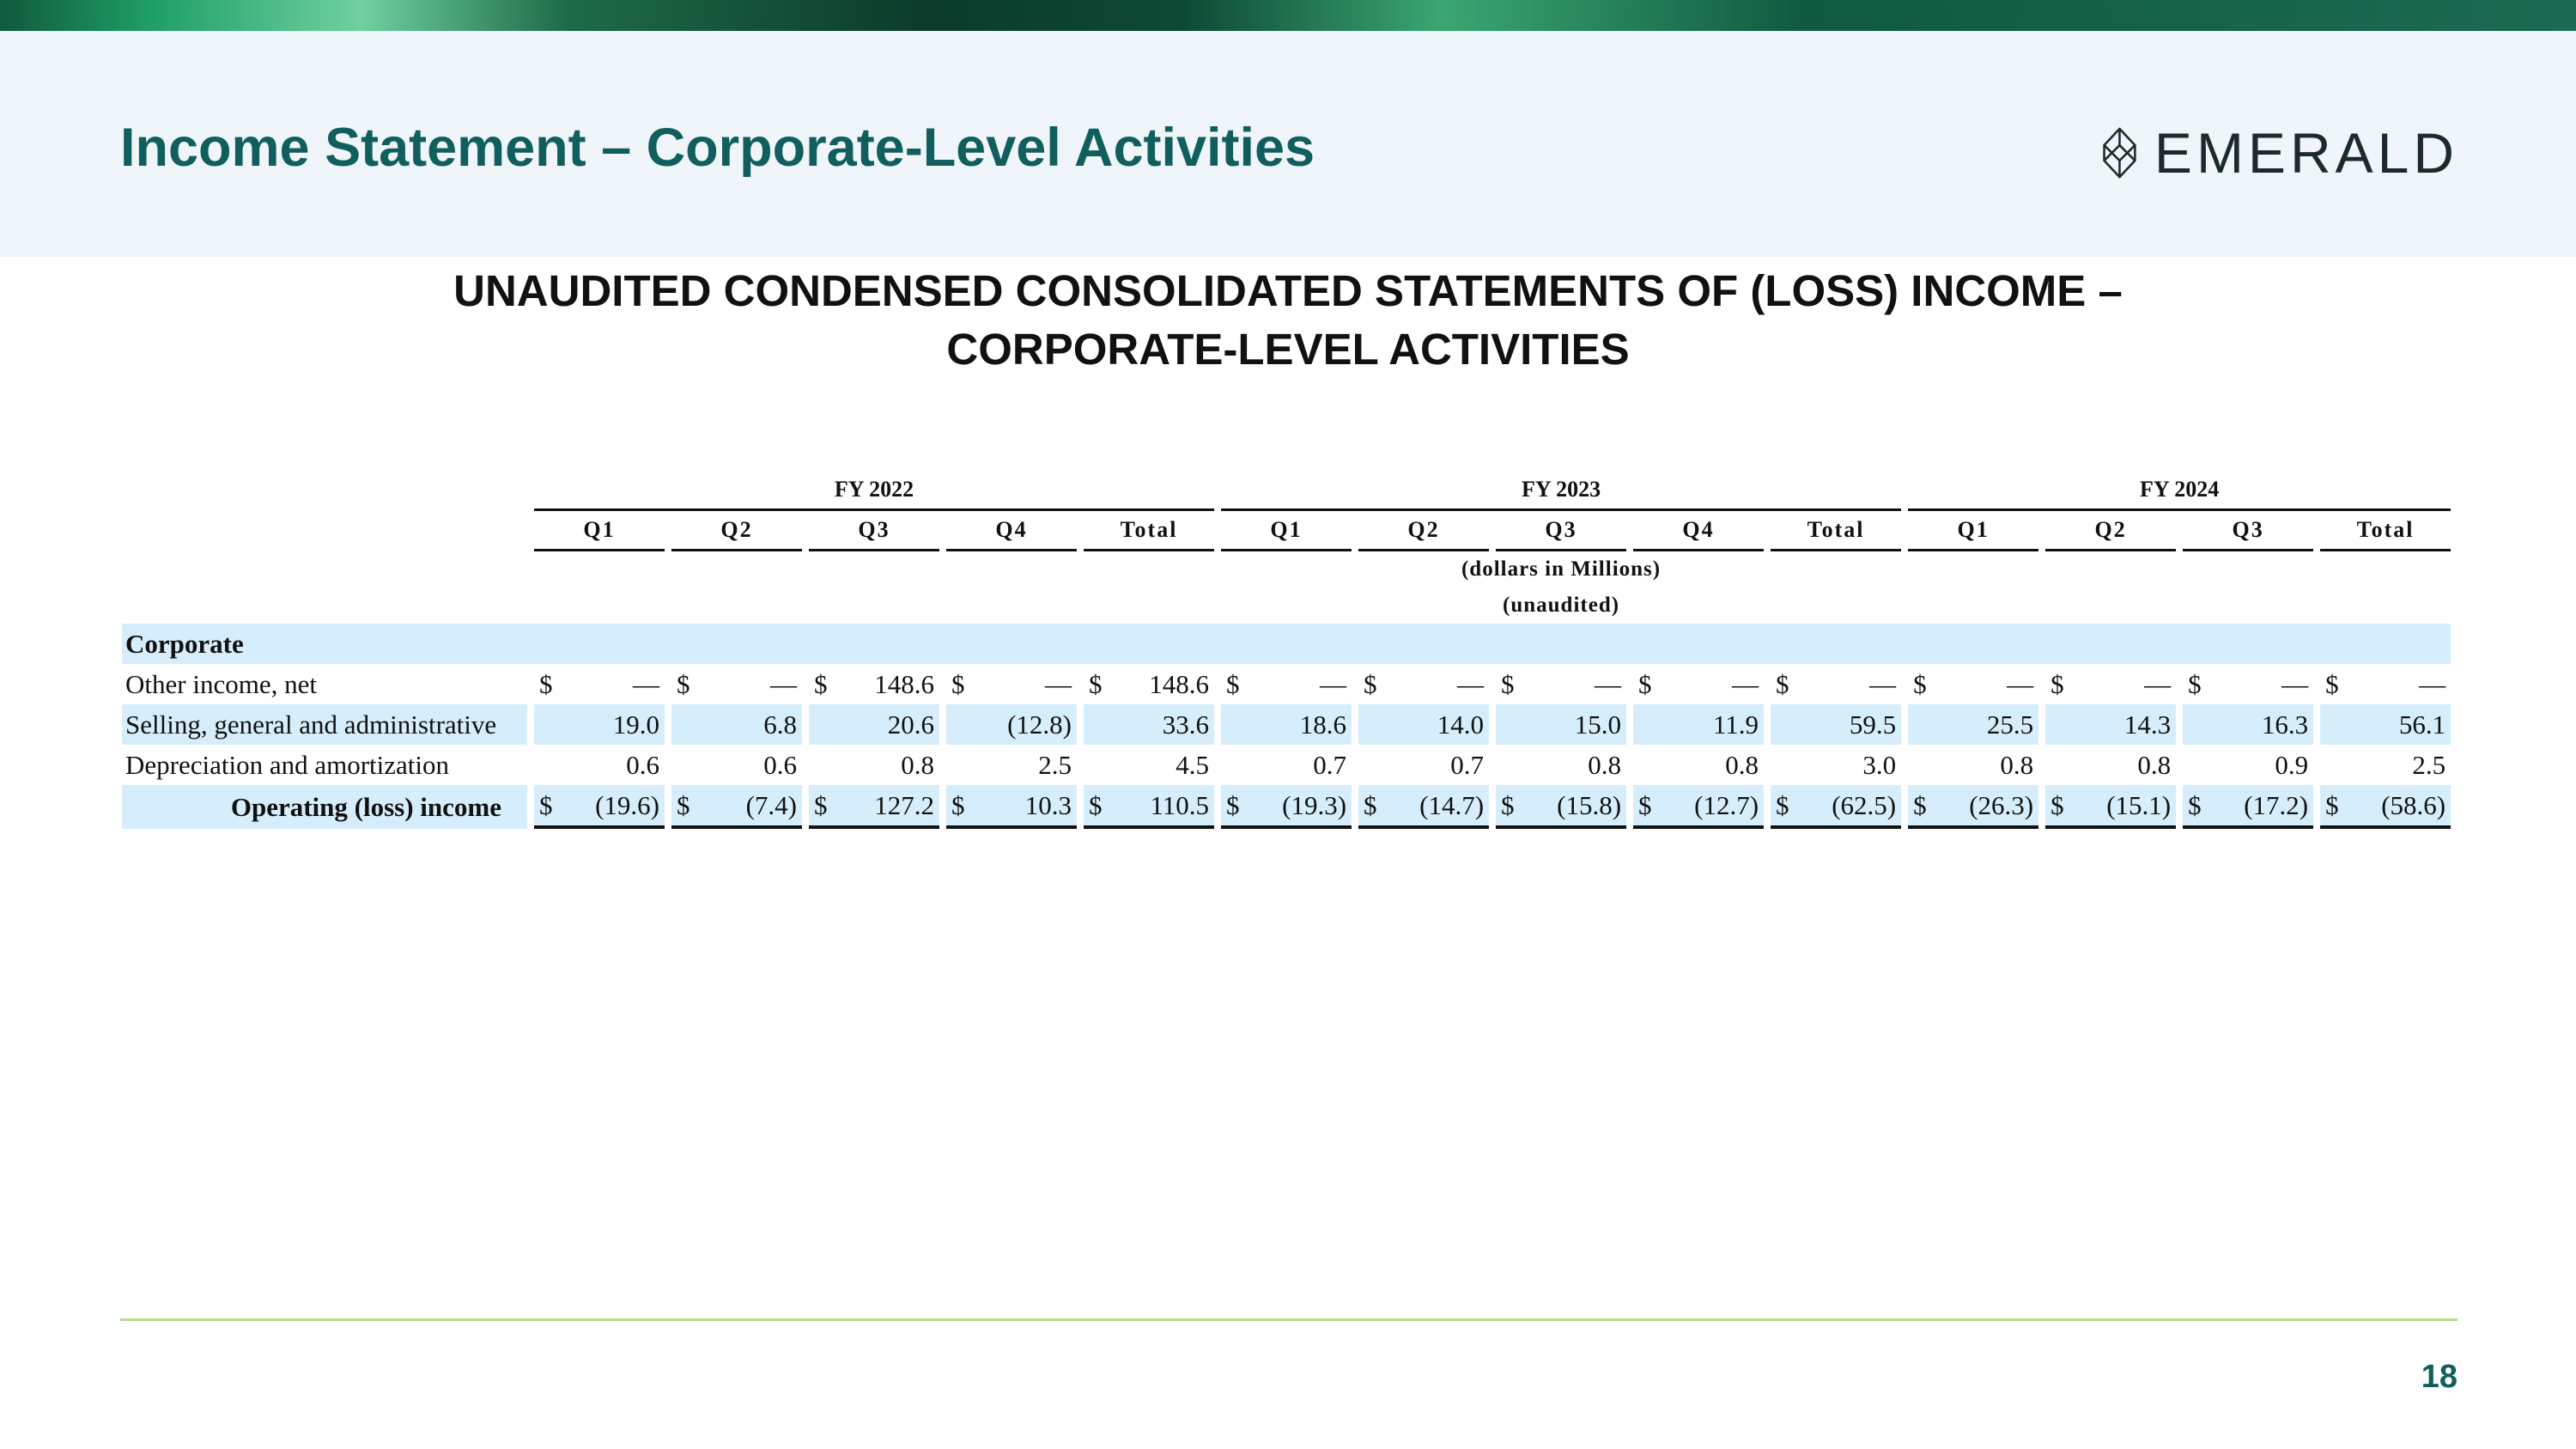  I want to click on cell-value: 59.5, so click(1873, 724).